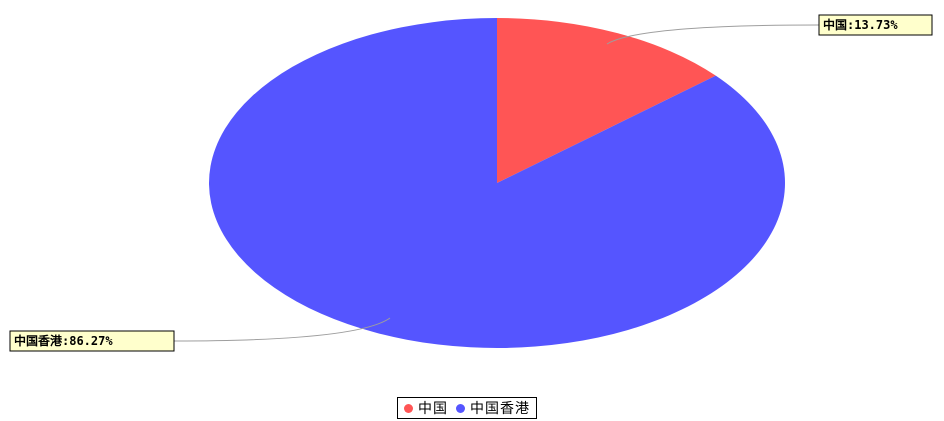 The width and height of the screenshot is (944, 421). Describe the element at coordinates (606, 100) in the screenshot. I see `pie-slice-china` at that location.